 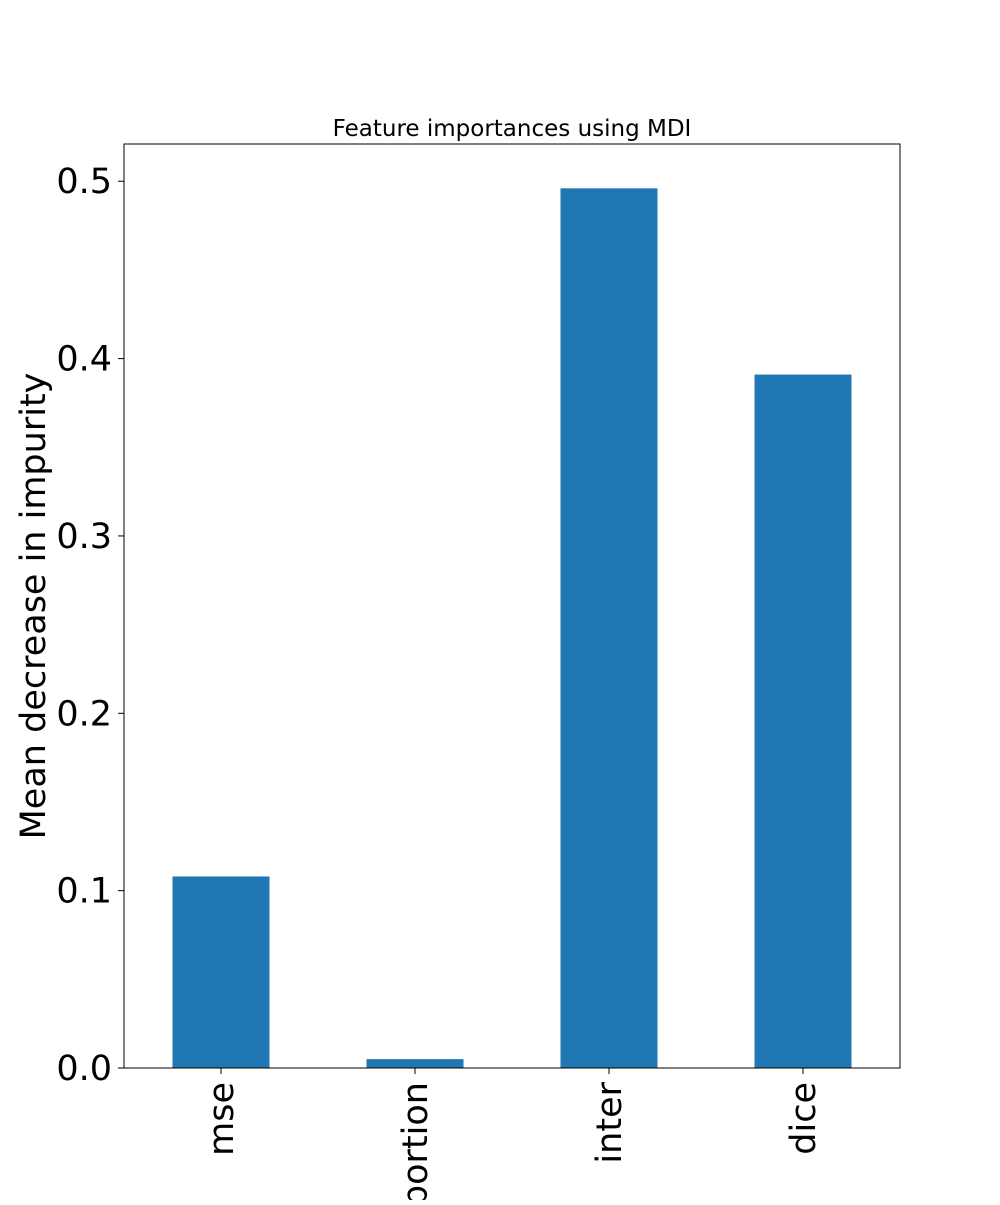 What do you see at coordinates (803, 721) in the screenshot?
I see `bar-dice` at bounding box center [803, 721].